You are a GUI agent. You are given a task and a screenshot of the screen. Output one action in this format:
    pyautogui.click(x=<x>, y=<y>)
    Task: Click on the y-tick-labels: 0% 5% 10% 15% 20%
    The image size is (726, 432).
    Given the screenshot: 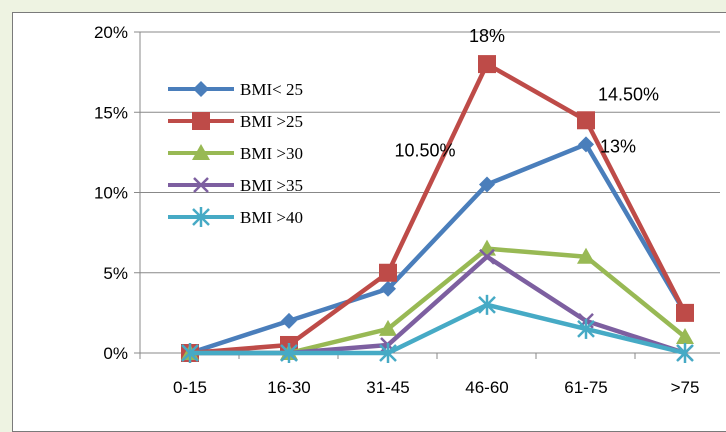 What is the action you would take?
    pyautogui.click(x=111, y=193)
    